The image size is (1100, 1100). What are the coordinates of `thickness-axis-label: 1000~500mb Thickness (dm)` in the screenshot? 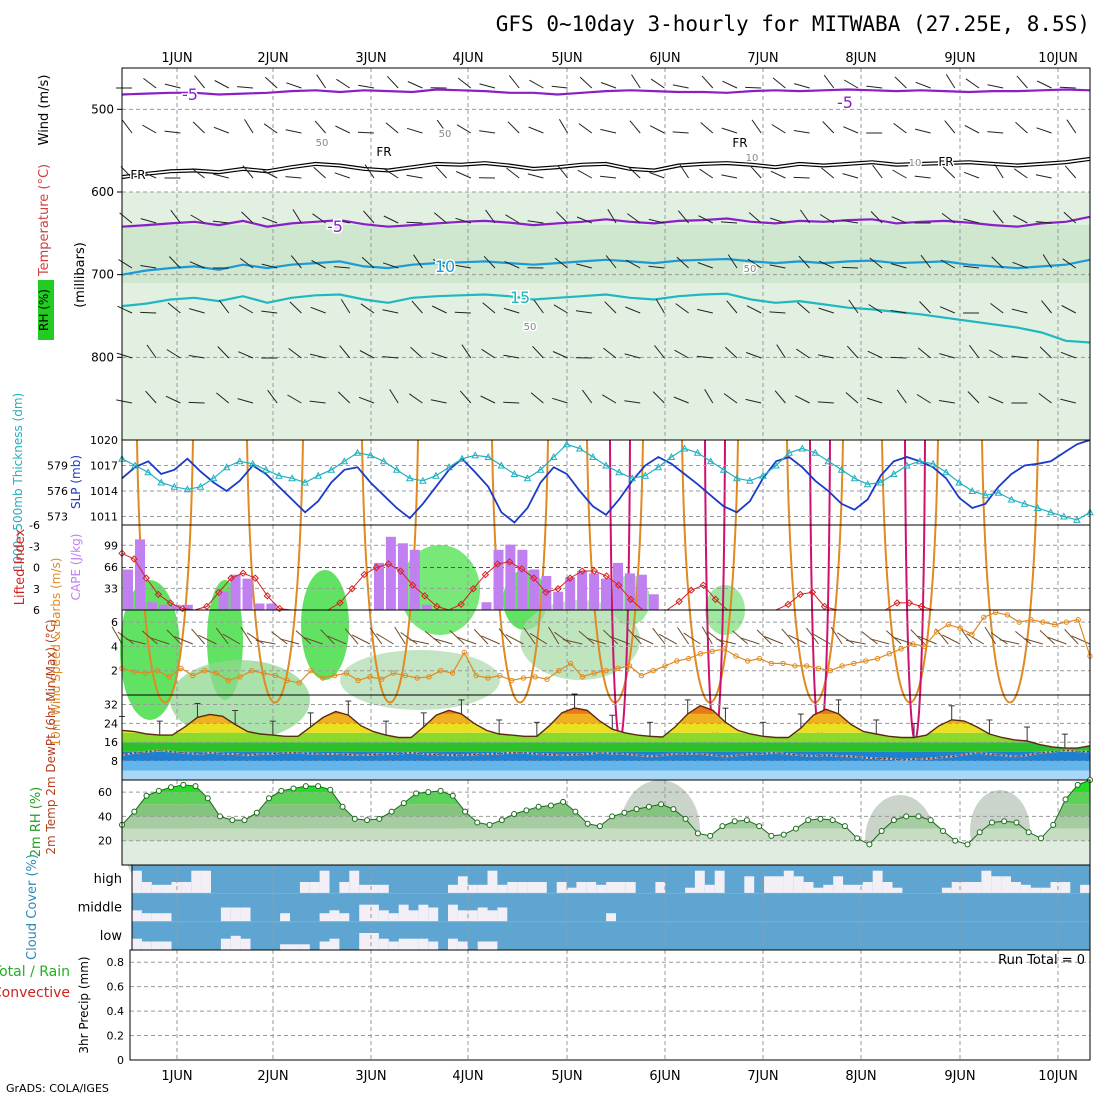 It's located at (18, 482).